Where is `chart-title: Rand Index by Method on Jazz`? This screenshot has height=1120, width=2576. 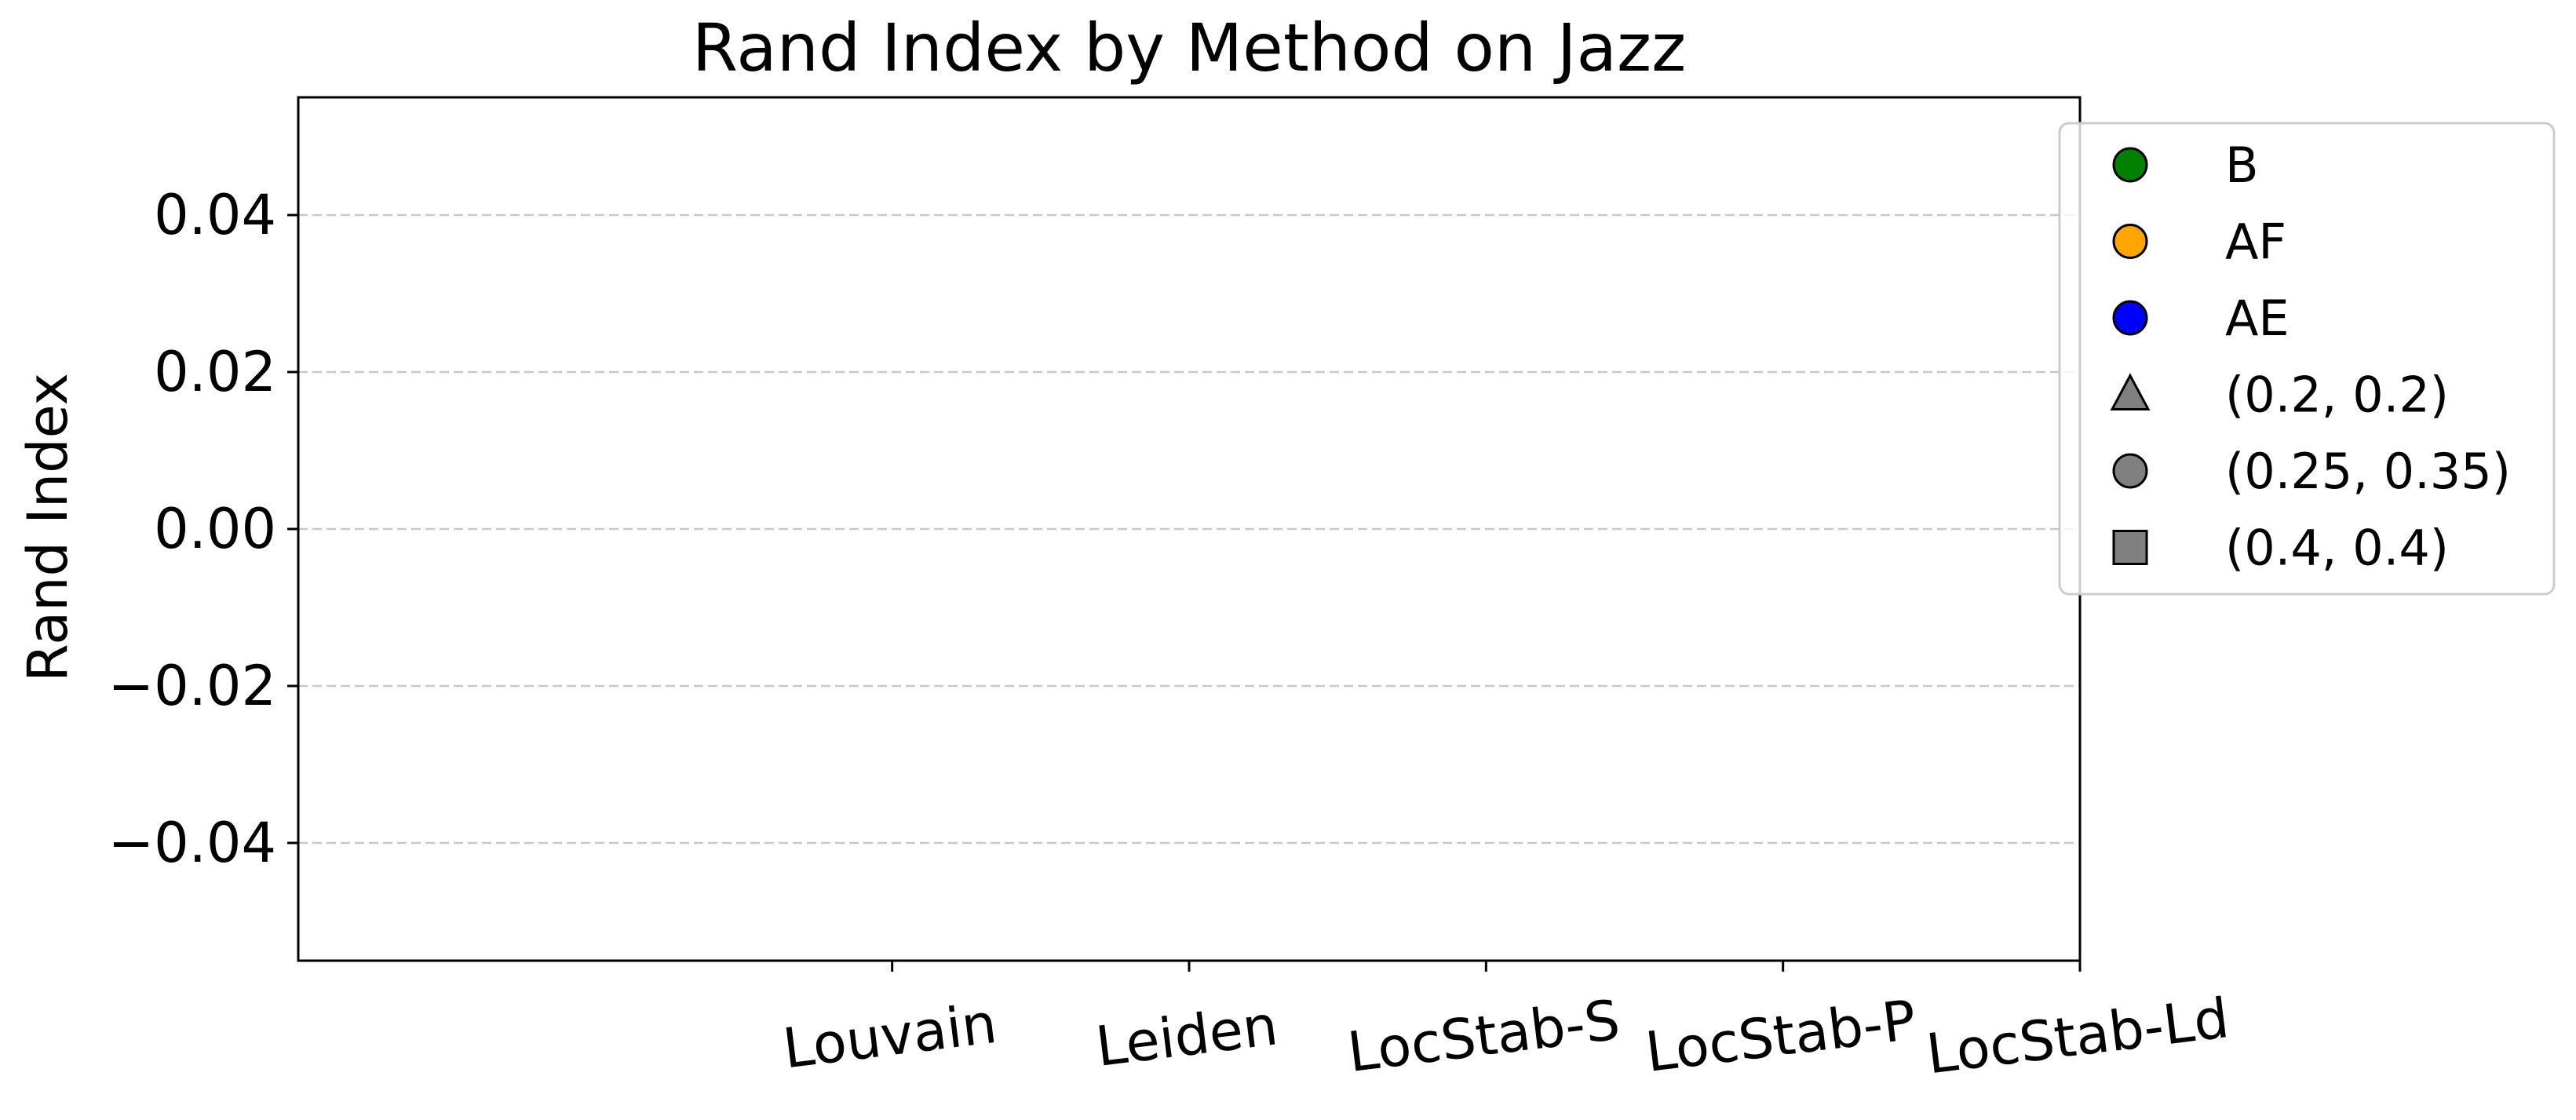 chart-title: Rand Index by Method on Jazz is located at coordinates (1189, 47).